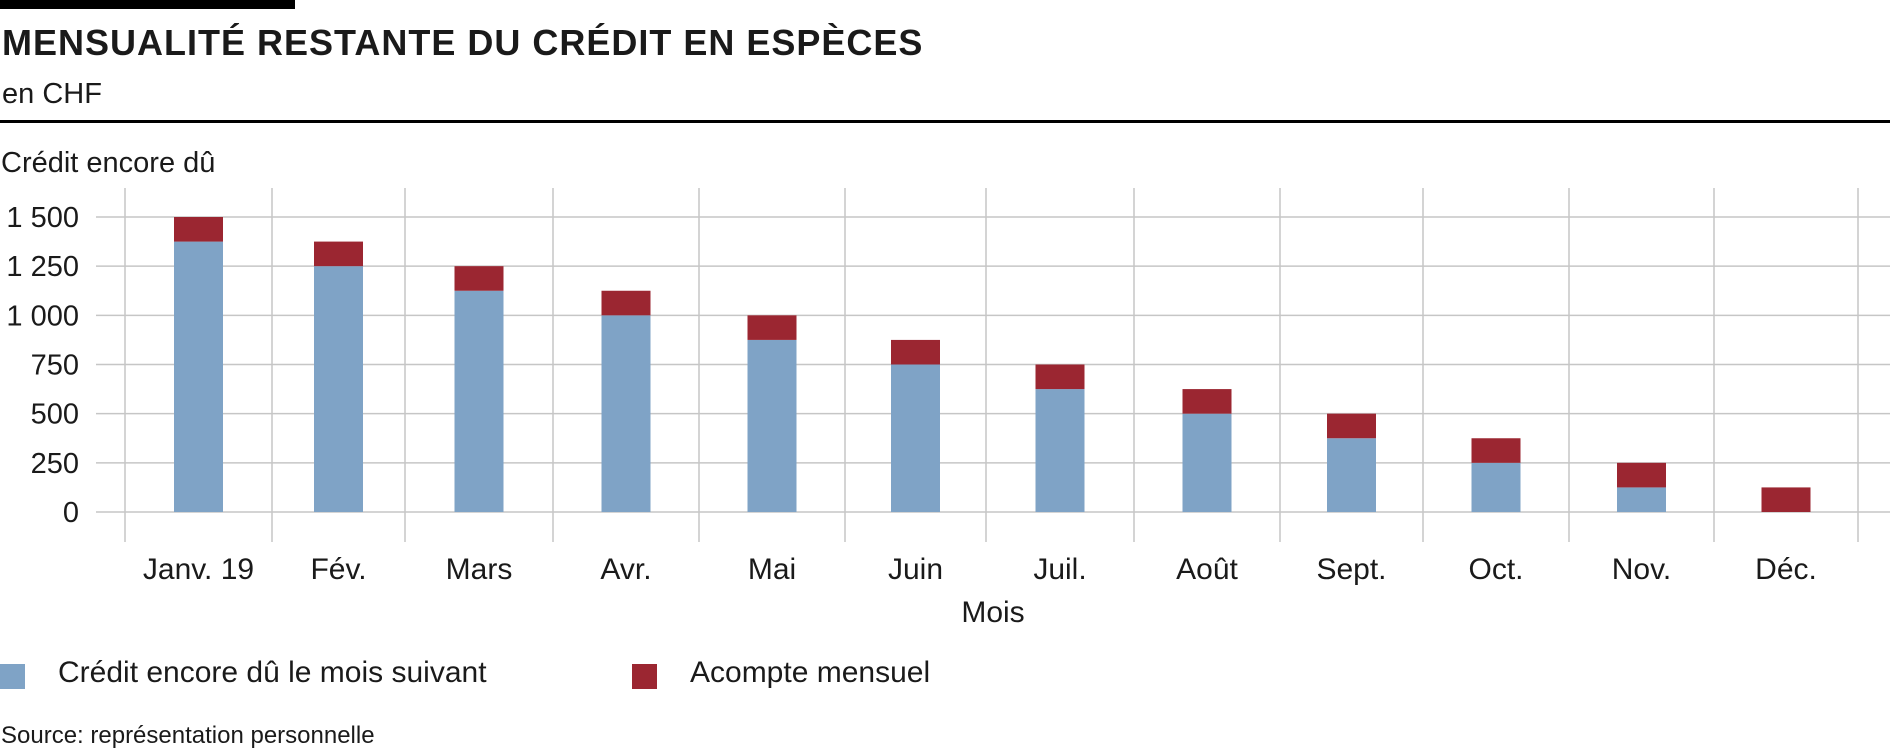 This screenshot has height=755, width=1890. Describe the element at coordinates (1207, 569) in the screenshot. I see `x-tick-label: Août` at that location.